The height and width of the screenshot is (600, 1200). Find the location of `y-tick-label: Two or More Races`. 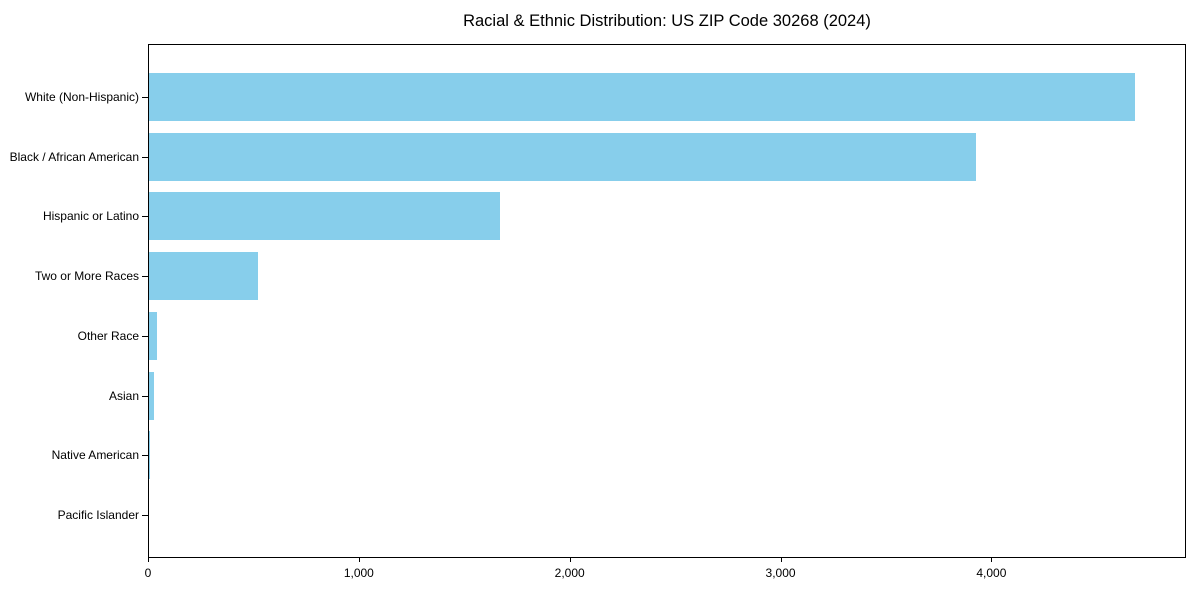

y-tick-label: Two or More Races is located at coordinates (86, 276).